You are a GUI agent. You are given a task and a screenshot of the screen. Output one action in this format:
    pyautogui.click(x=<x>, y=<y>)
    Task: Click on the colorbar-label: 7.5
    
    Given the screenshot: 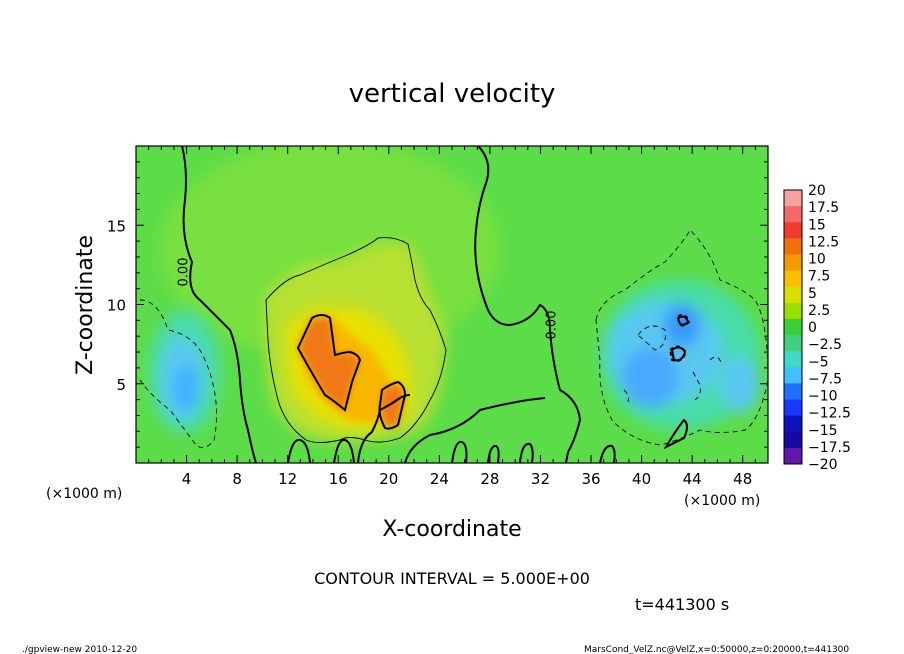 What is the action you would take?
    pyautogui.click(x=819, y=277)
    